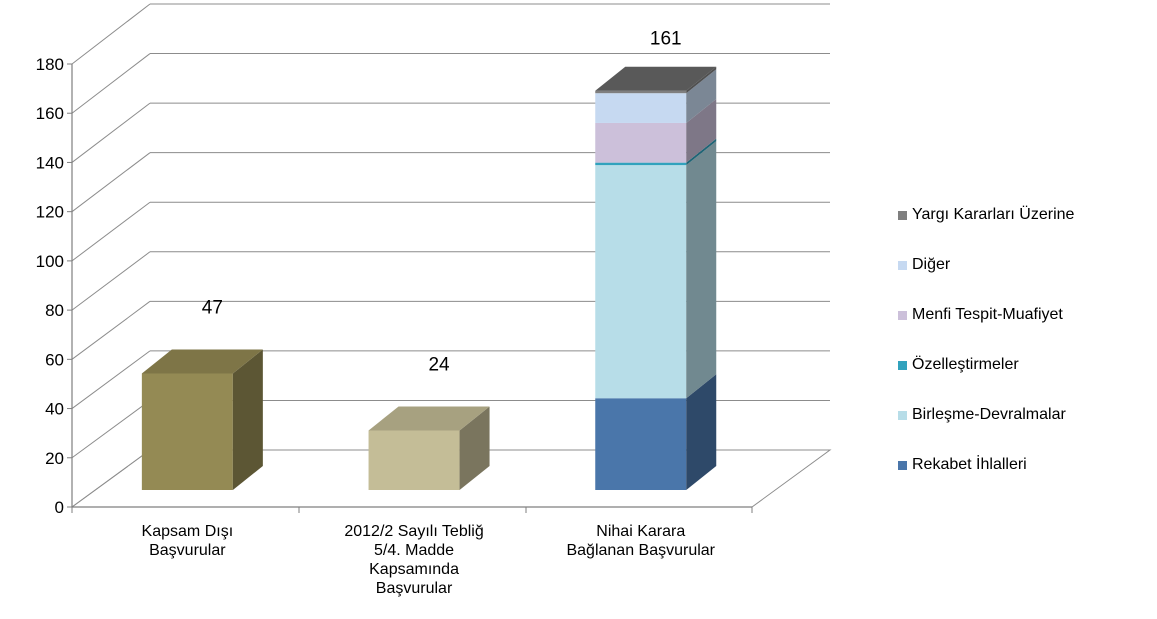 Image resolution: width=1157 pixels, height=619 pixels. I want to click on legend-item: Diğer, so click(1025, 265).